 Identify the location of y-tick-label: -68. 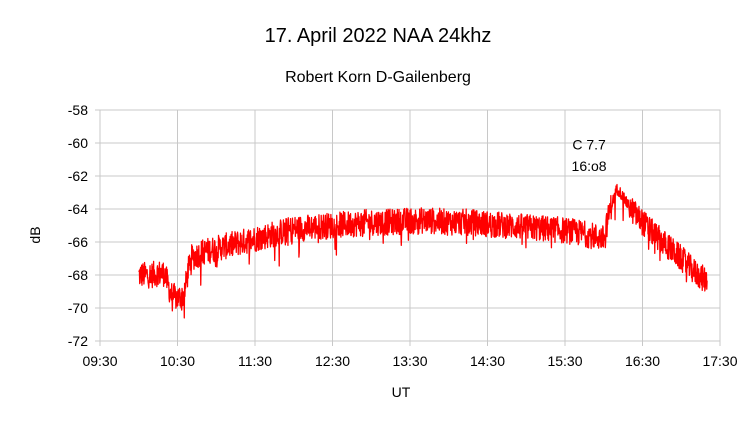
(78, 275).